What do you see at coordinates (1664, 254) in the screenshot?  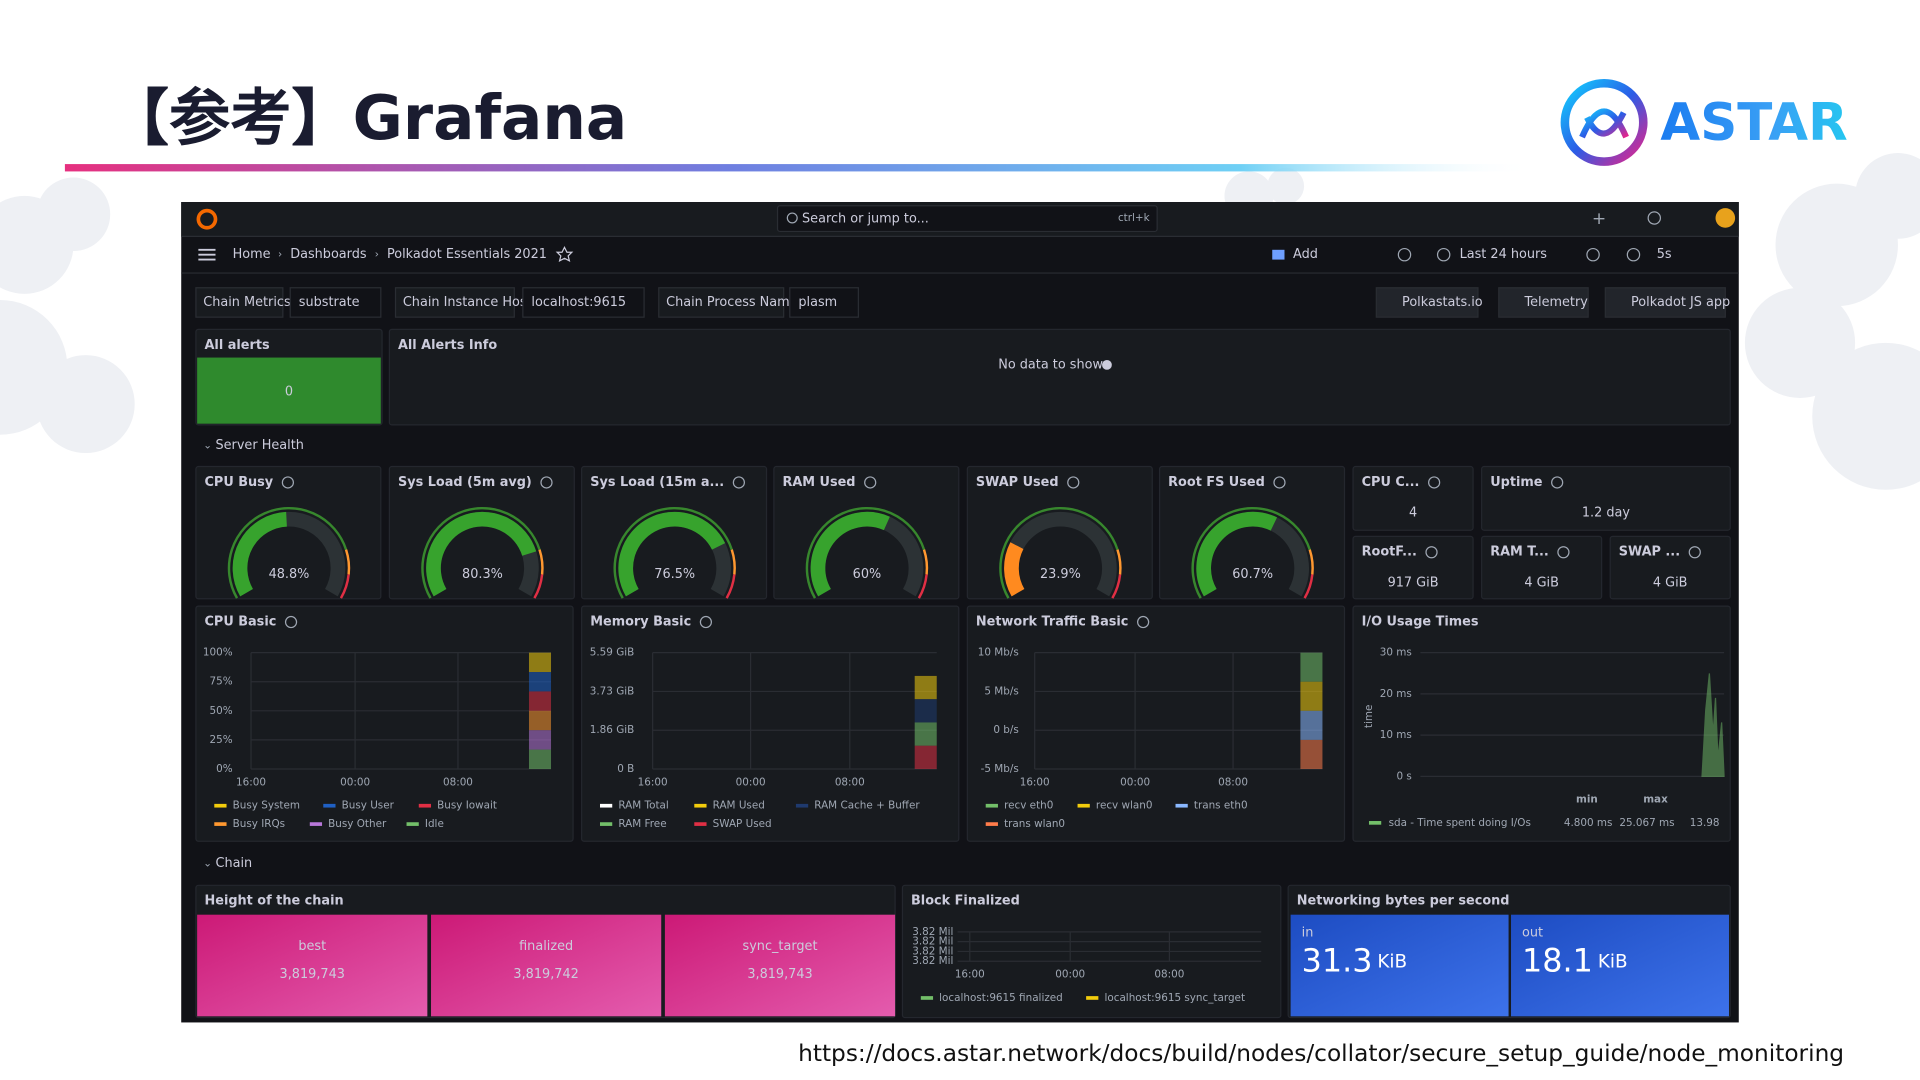 I see `refresh-interval: 5s` at bounding box center [1664, 254].